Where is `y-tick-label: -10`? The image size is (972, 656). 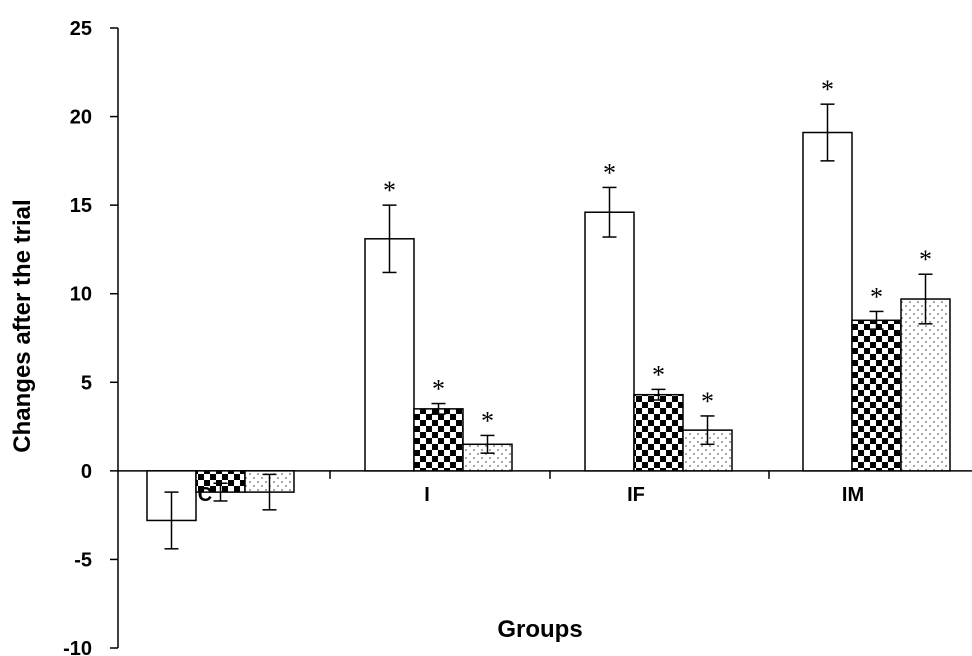
y-tick-label: -10 is located at coordinates (77, 647).